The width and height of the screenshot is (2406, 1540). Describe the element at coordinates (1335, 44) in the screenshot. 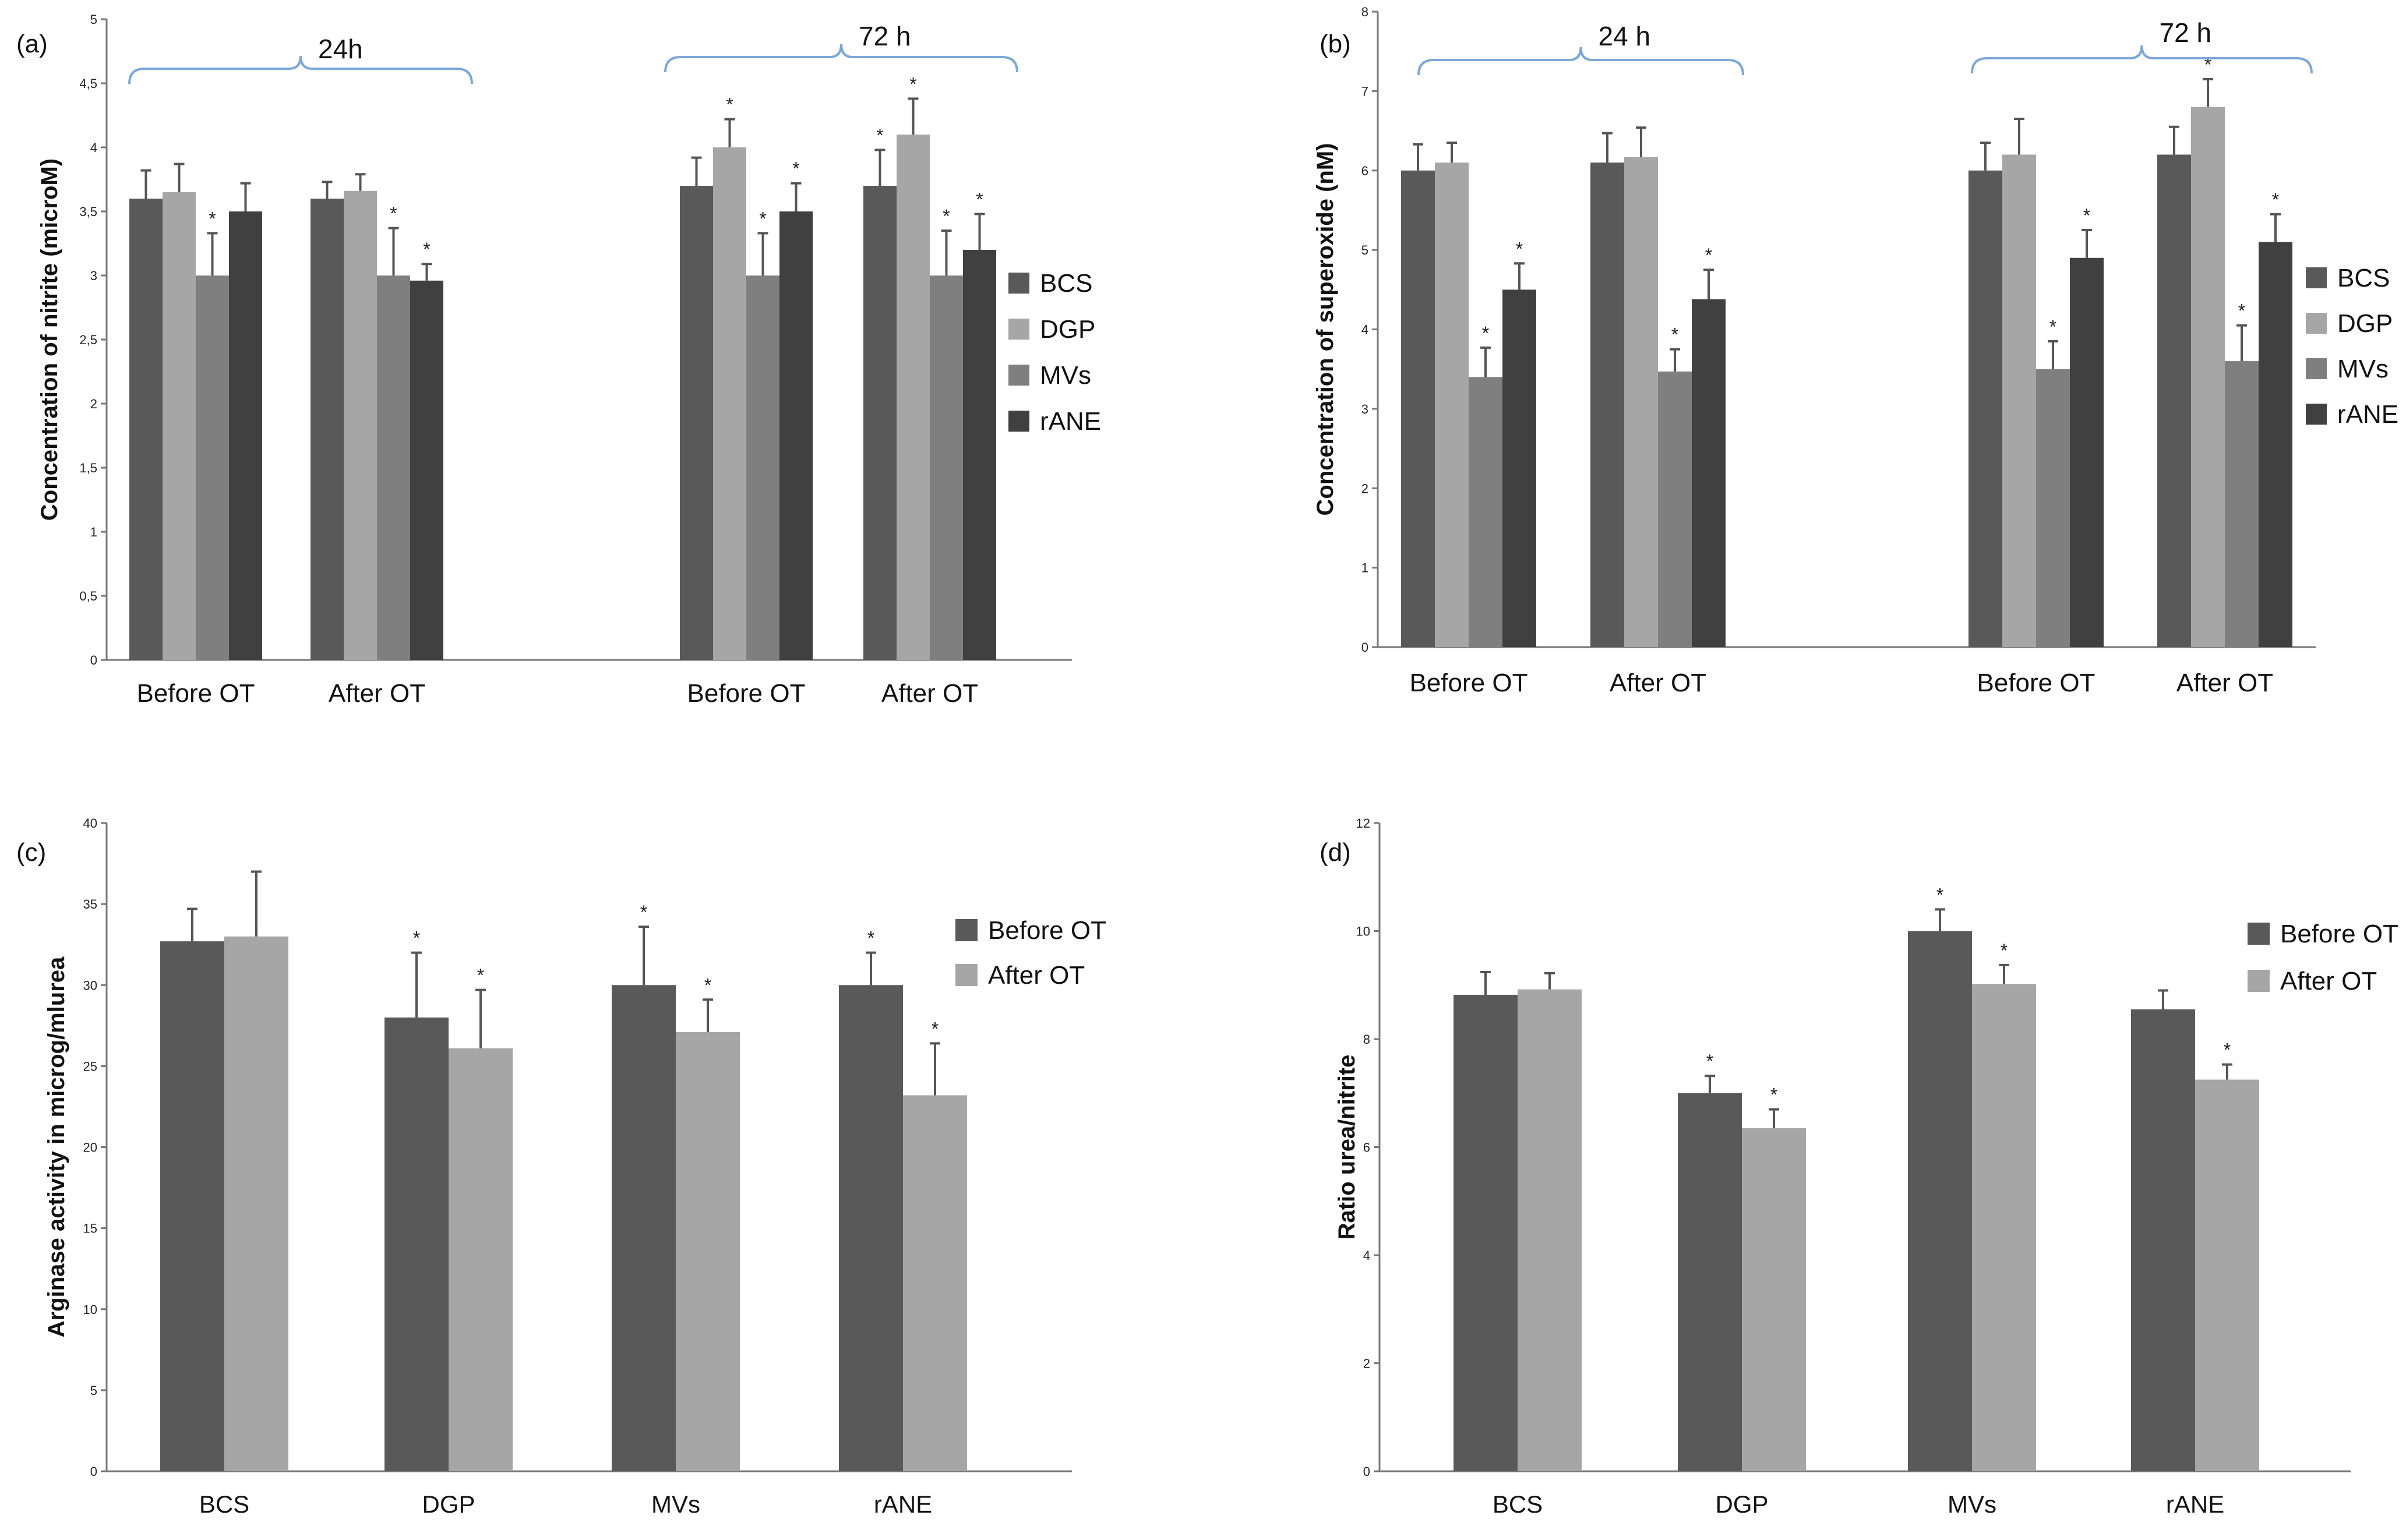

I see `panel-letter: (b)` at that location.